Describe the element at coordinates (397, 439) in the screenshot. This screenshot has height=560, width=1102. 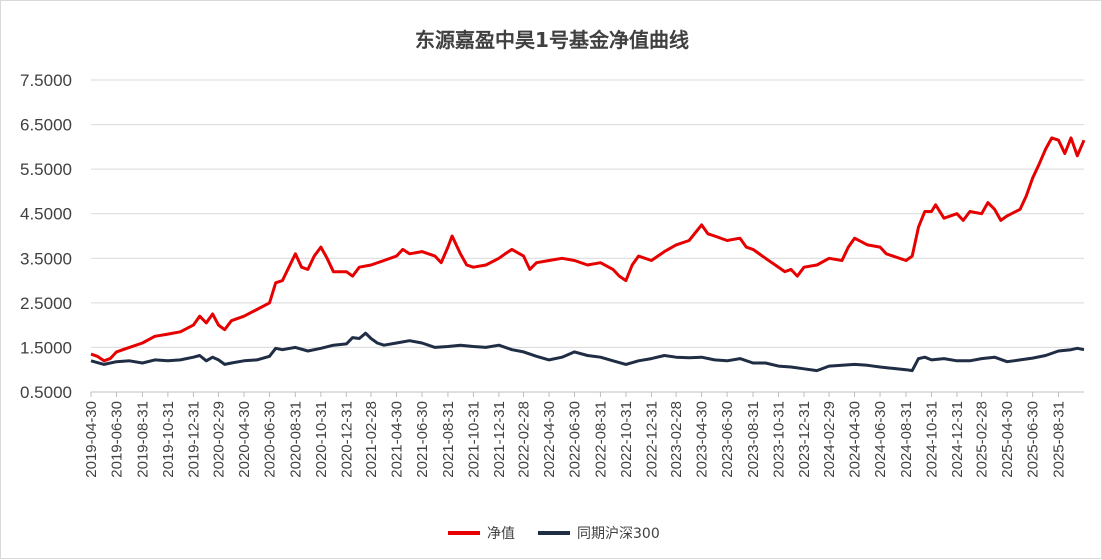
I see `x-tick-label: 2021-04-30` at that location.